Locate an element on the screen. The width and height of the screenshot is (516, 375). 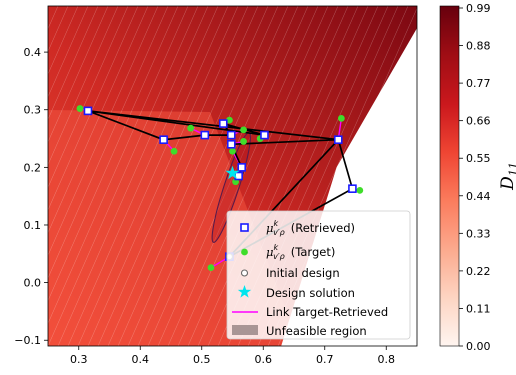
legend-box is located at coordinates (318, 275).